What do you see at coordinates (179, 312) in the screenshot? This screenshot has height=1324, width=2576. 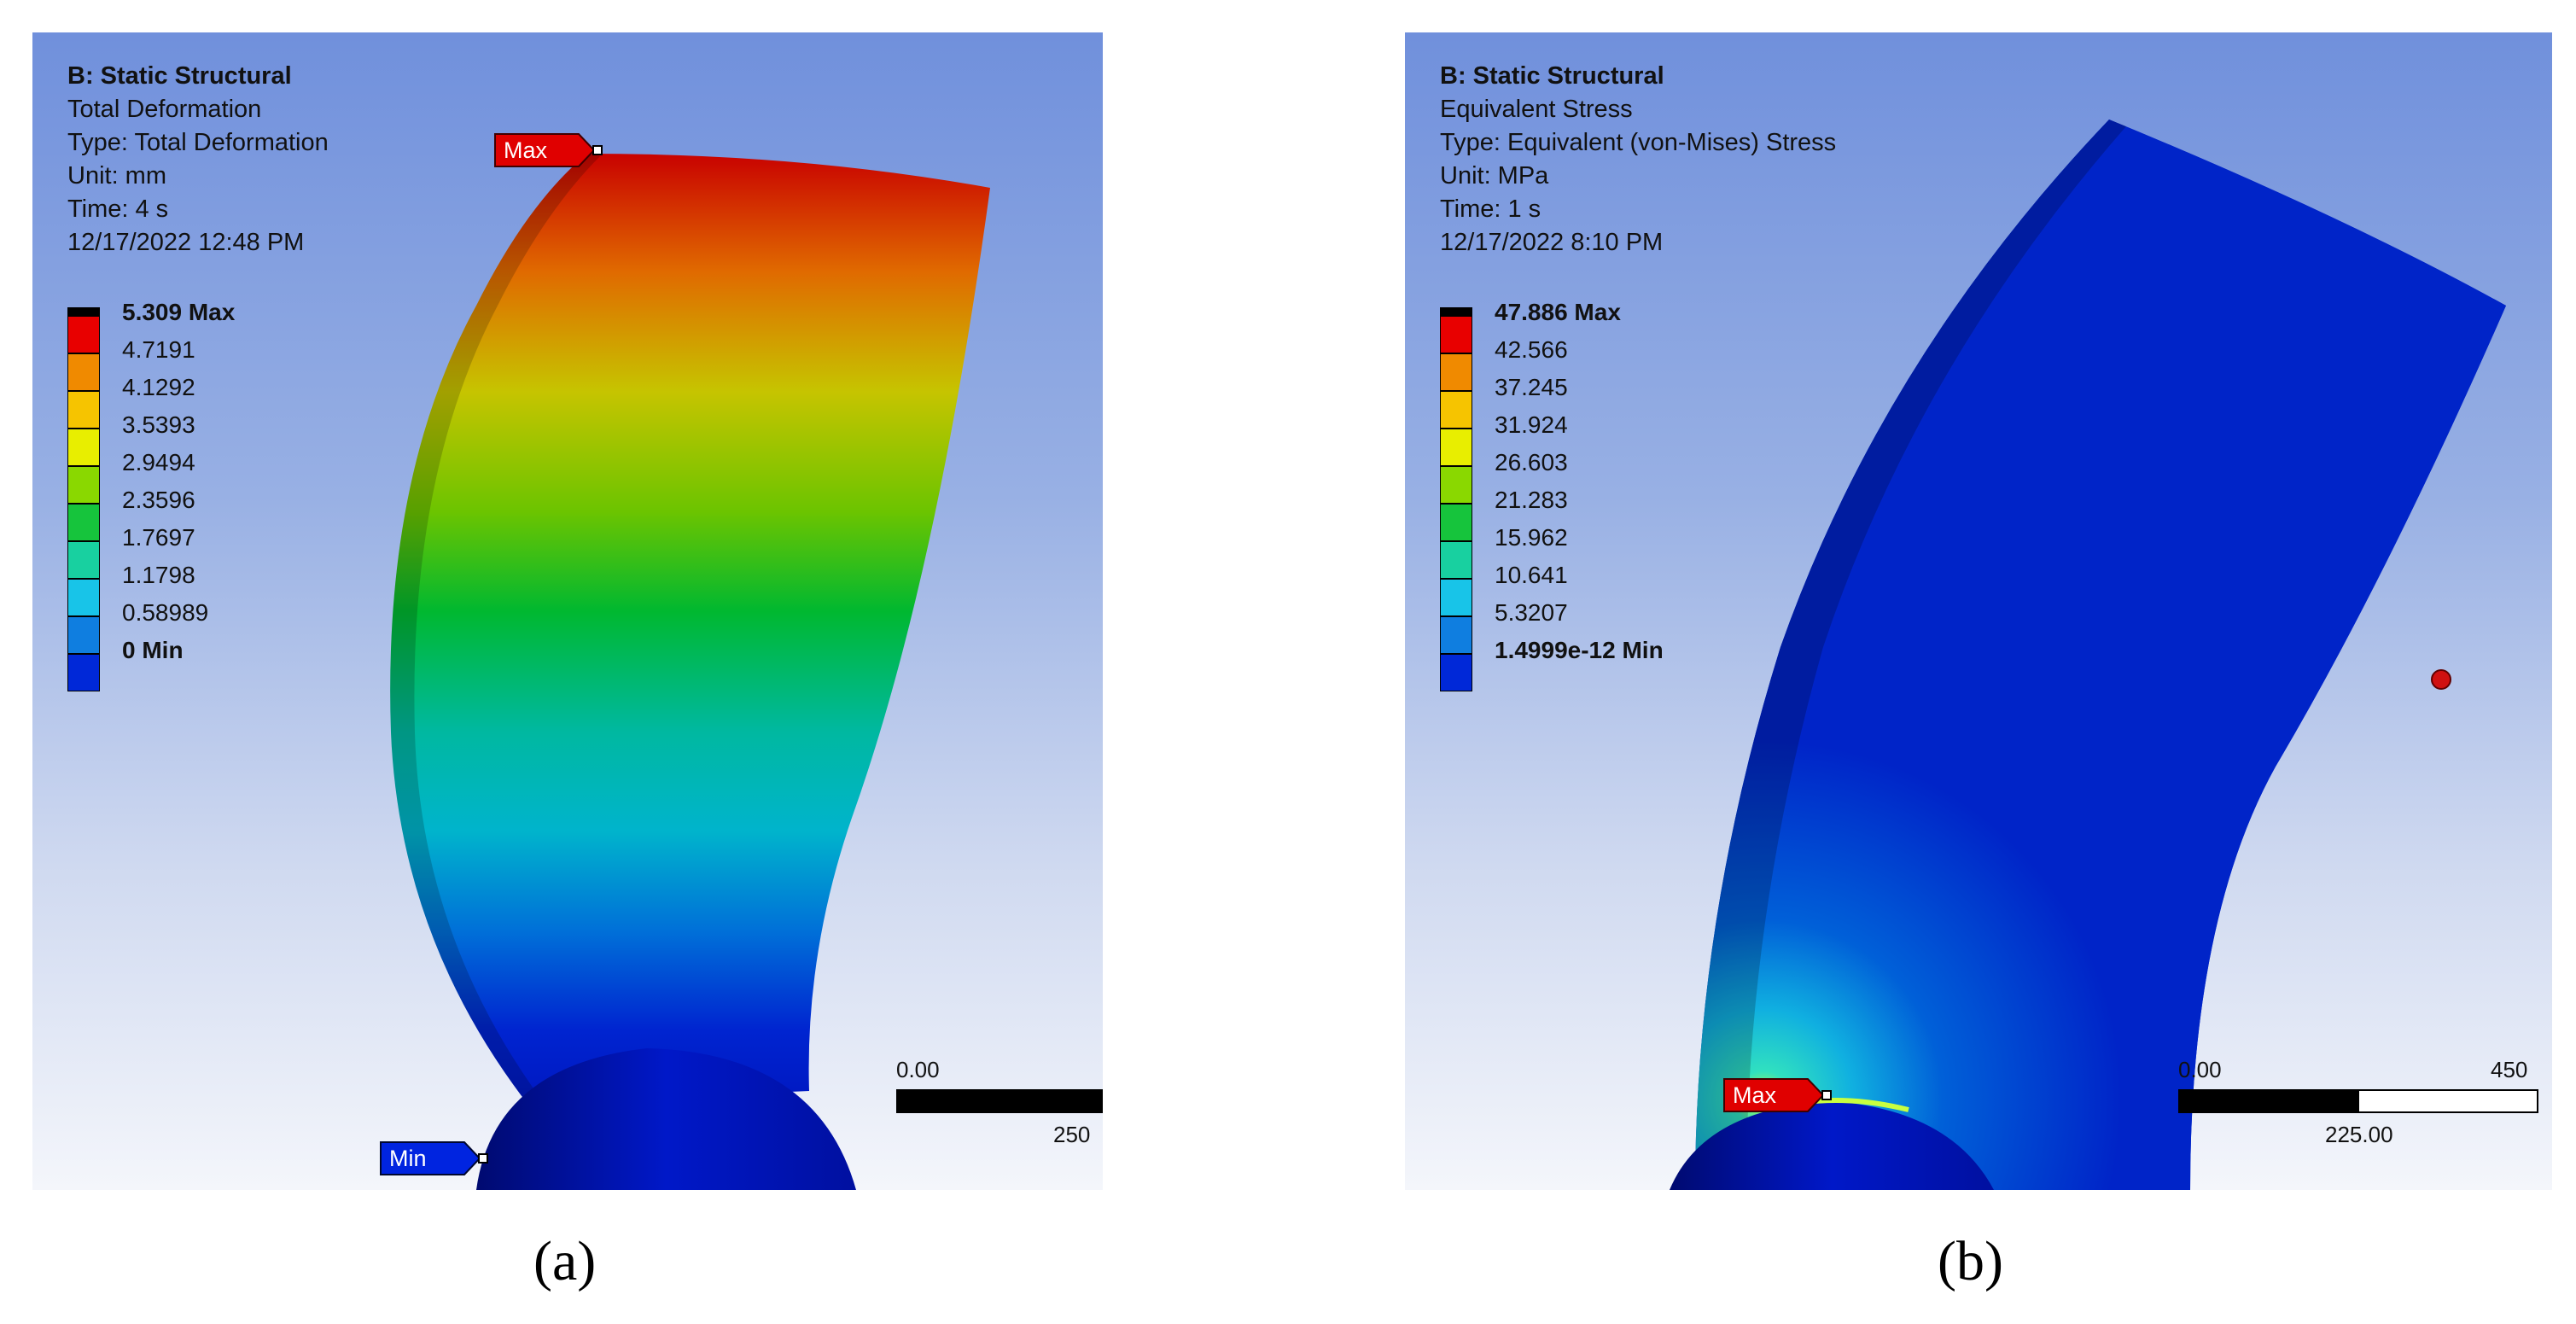 I see `legend-max-label: 5.309 Max` at bounding box center [179, 312].